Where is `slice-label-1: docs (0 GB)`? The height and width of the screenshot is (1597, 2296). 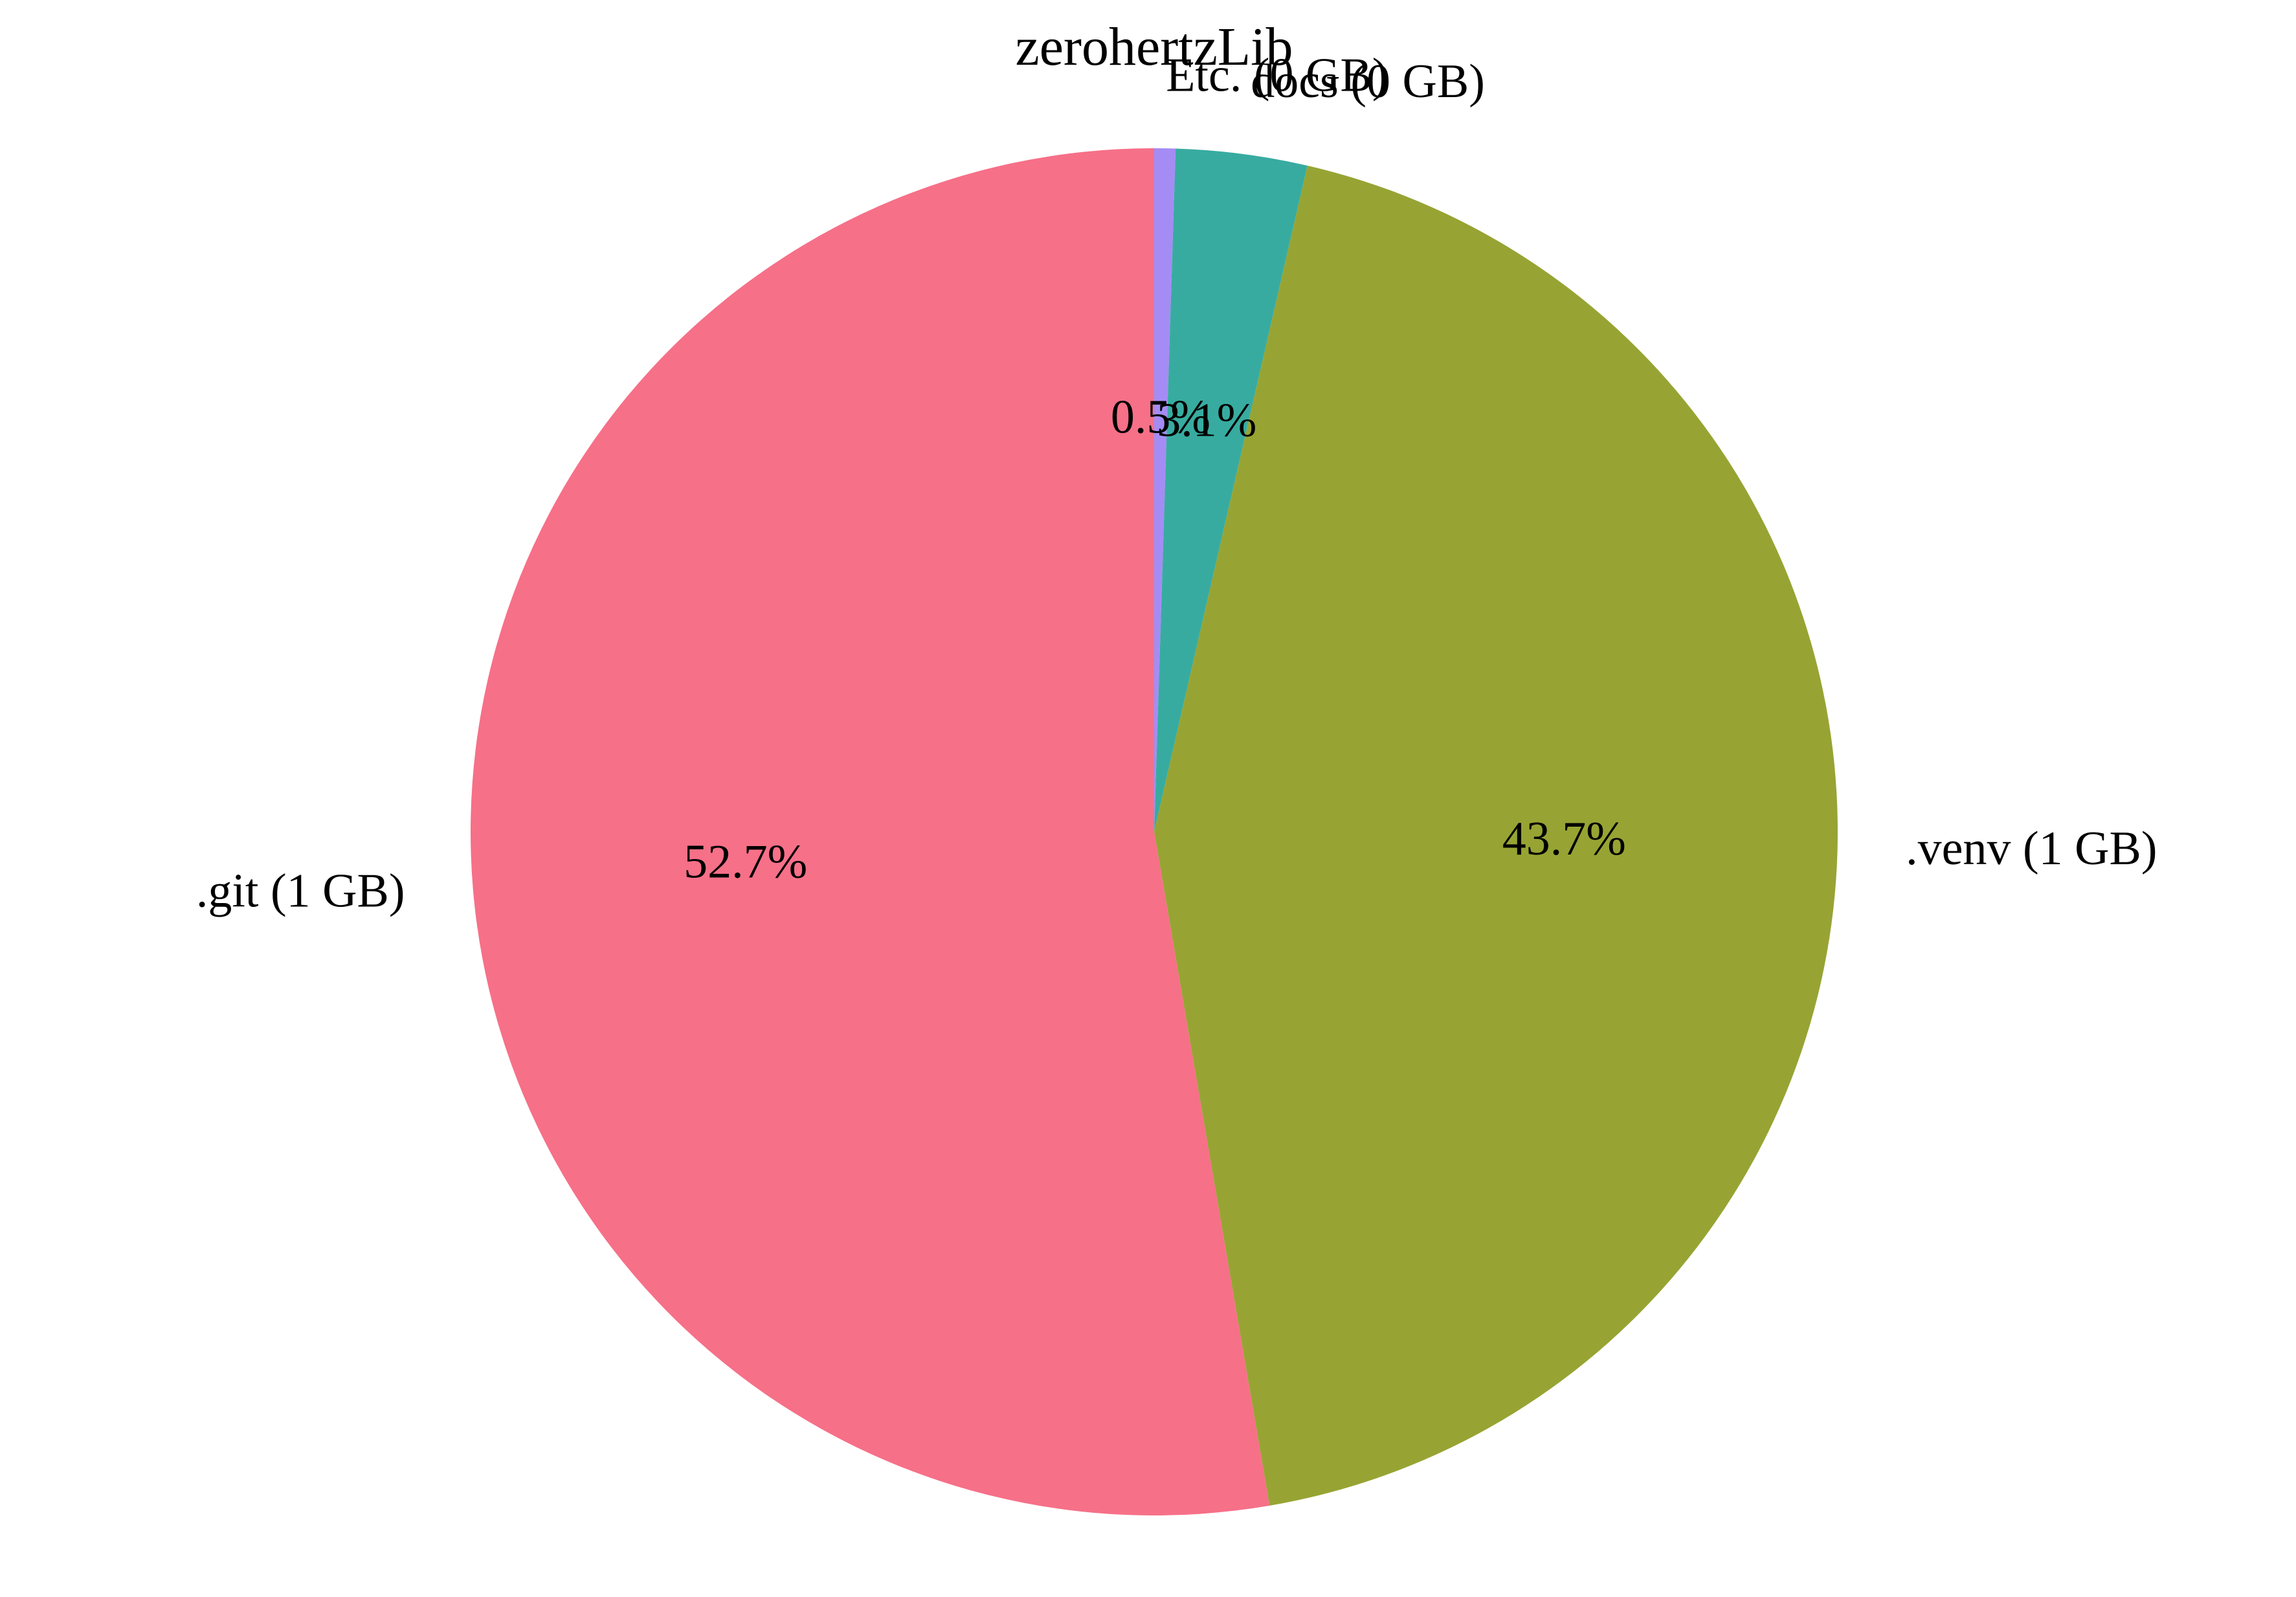
slice-label-1: docs (0 GB) is located at coordinates (1368, 81).